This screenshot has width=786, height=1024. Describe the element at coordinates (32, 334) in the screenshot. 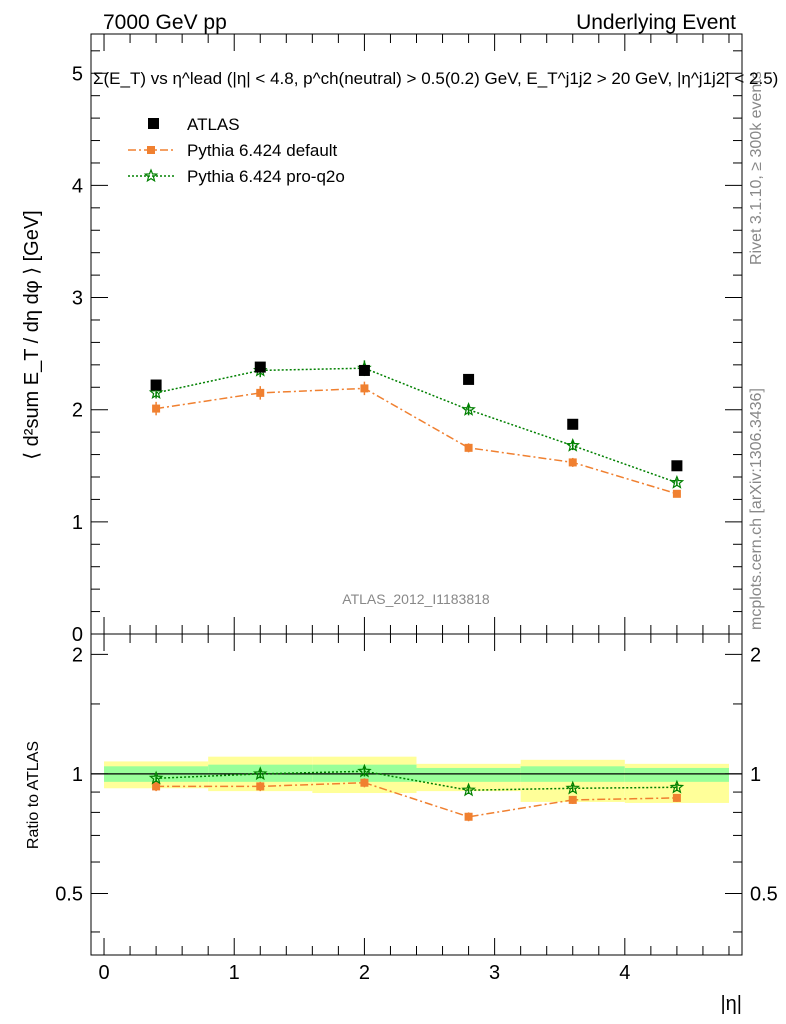

I see `ylabel-main: ⟨ d²sum E_T / dη dφ ⟩ [GeV]` at that location.